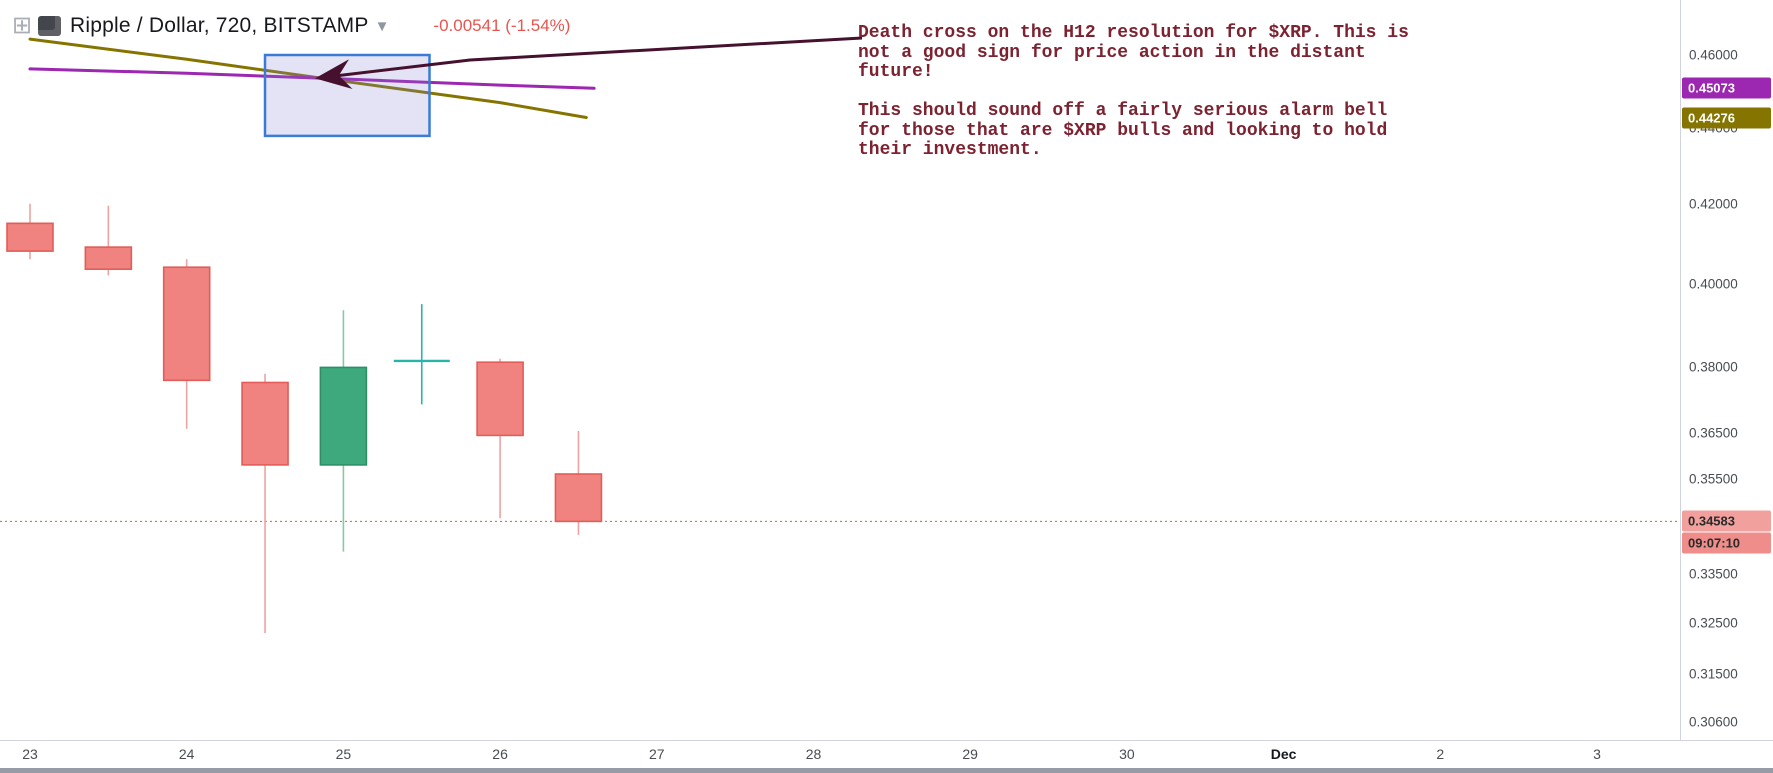 The height and width of the screenshot is (773, 1773). I want to click on page-bottom-divider, so click(886, 770).